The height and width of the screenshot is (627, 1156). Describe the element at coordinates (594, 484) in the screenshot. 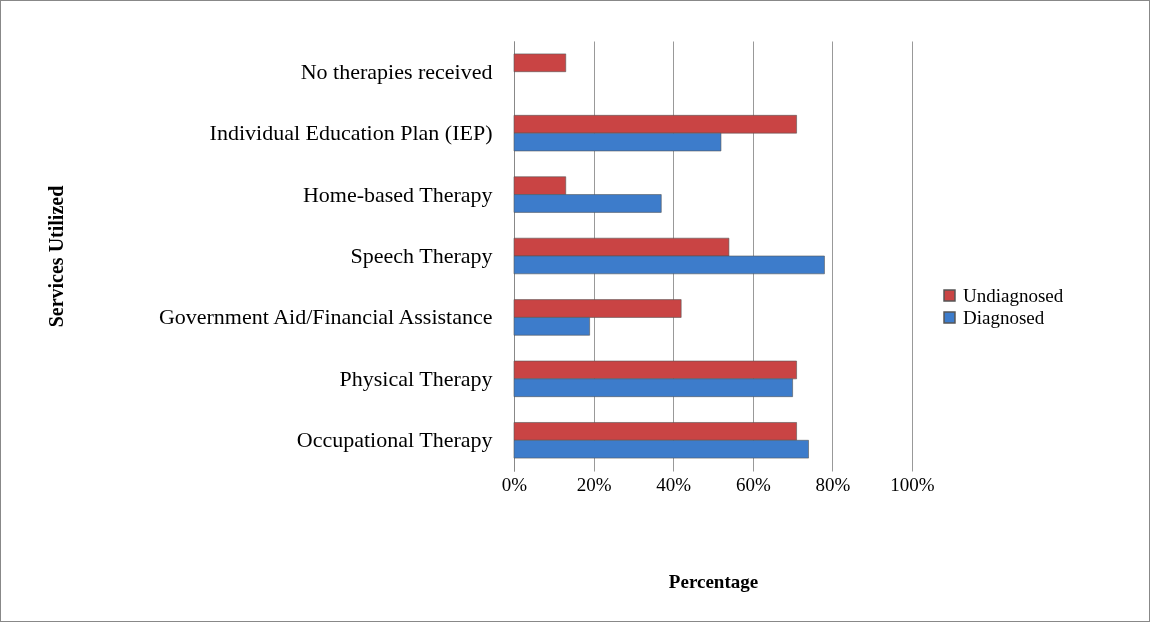

I see `x-tick-label: 20%` at that location.